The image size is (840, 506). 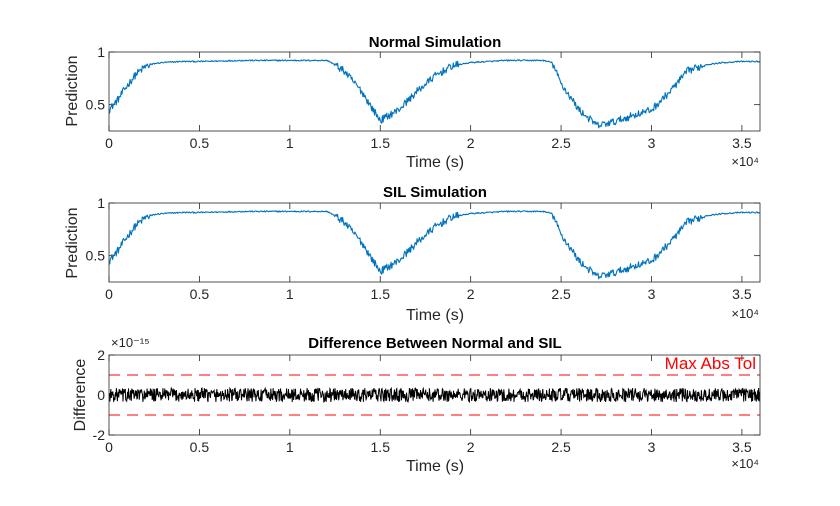 What do you see at coordinates (101, 355) in the screenshot?
I see `y-tick-label: 2` at bounding box center [101, 355].